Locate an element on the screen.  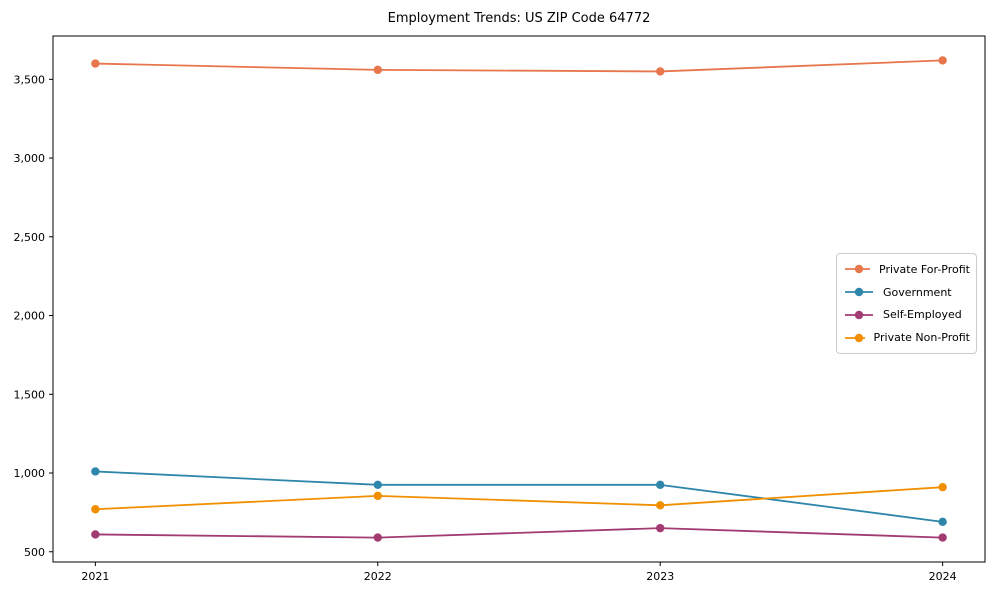
y-tick-label: 1,500 is located at coordinates (30, 394).